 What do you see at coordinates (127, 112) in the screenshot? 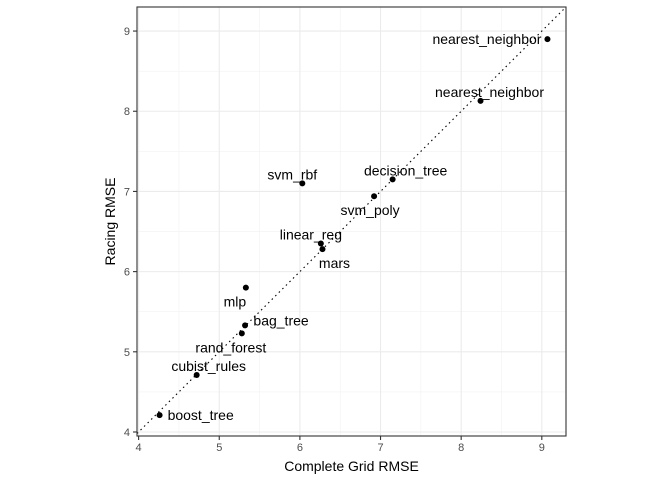
I see `y-tick-label: 8` at bounding box center [127, 112].